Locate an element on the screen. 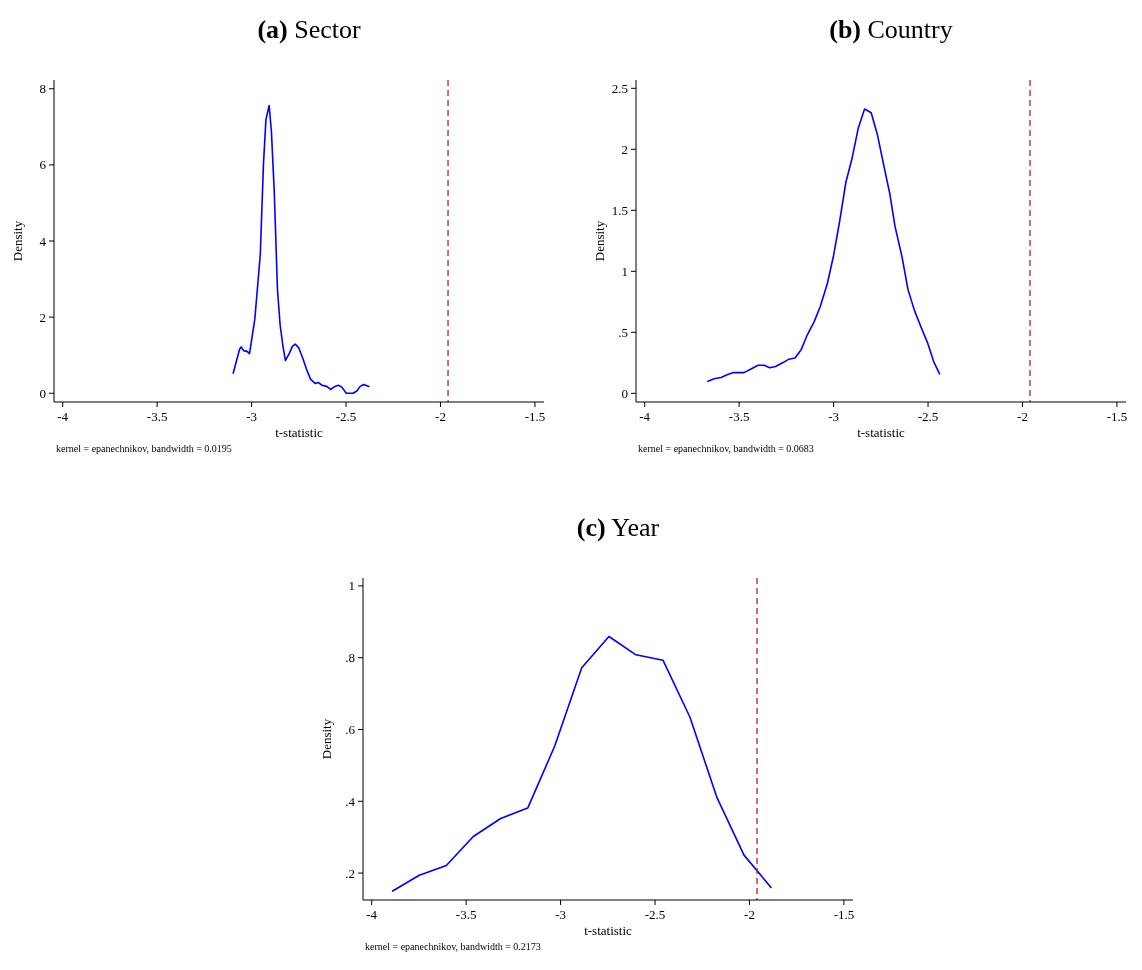  y-tick-label: 8 is located at coordinates (42, 89).